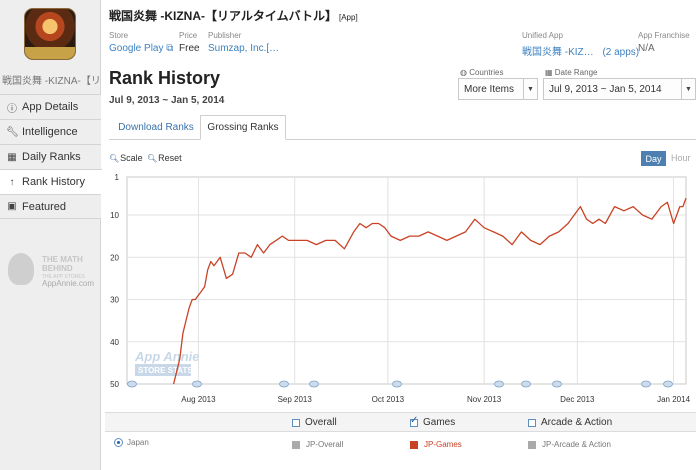 The width and height of the screenshot is (700, 470). Describe the element at coordinates (114, 257) in the screenshot. I see `y-tick-label: 20` at that location.